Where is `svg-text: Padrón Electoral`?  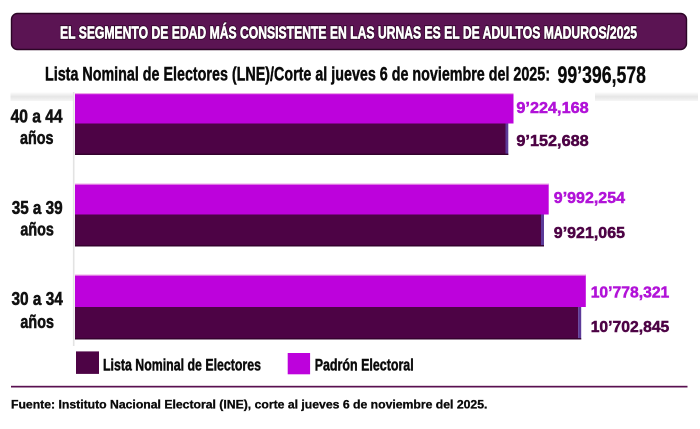
svg-text: Padrón Electoral is located at coordinates (364, 366).